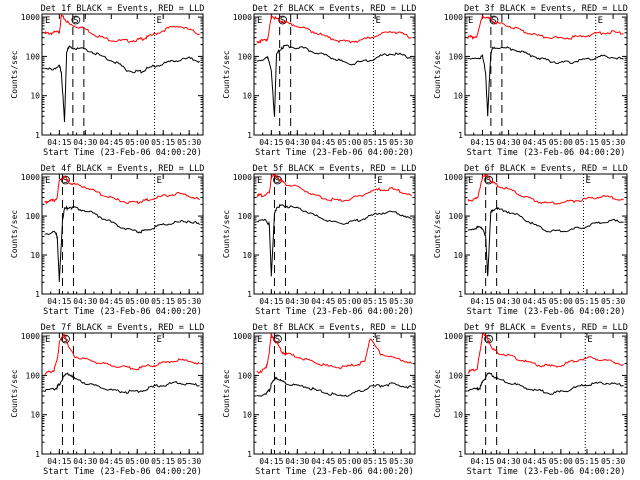 Image resolution: width=640 pixels, height=480 pixels. Describe the element at coordinates (546, 9) in the screenshot. I see `panel-title: Det 3f BLACK = Events, RED = LLD` at that location.